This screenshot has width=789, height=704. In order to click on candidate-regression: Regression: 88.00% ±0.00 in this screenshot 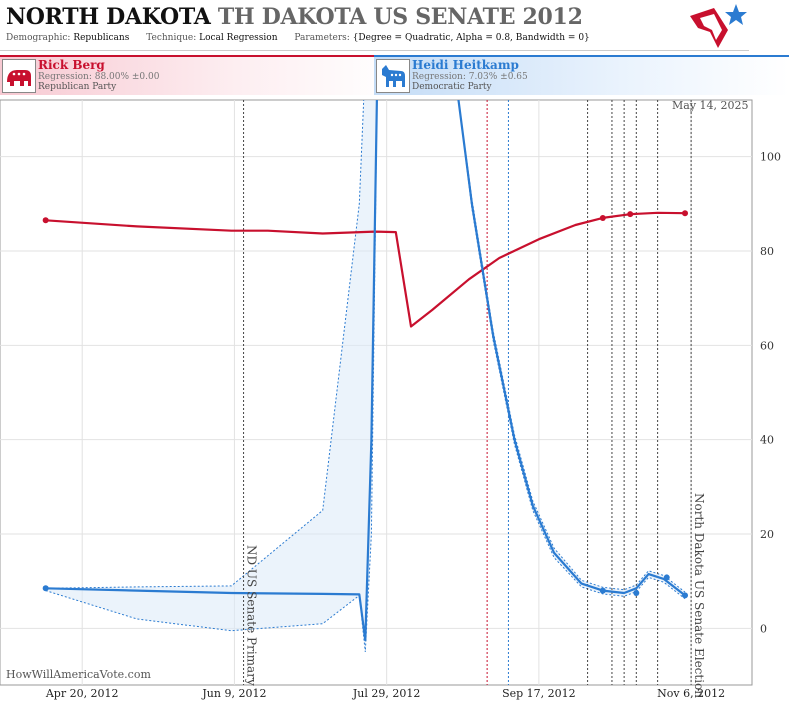, I will do `click(99, 77)`.